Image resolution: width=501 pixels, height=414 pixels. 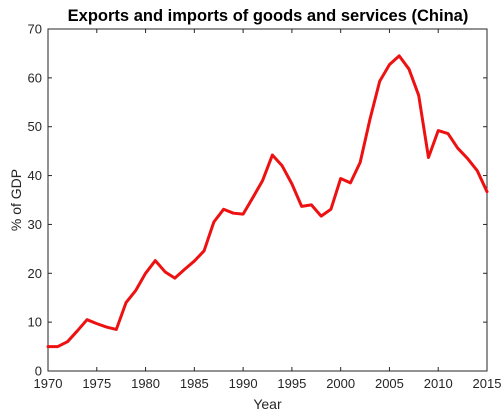 I want to click on y-tick-label: 30, so click(x=35, y=224).